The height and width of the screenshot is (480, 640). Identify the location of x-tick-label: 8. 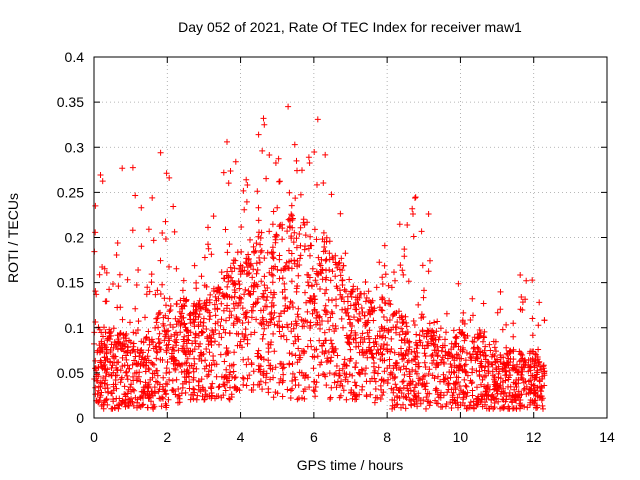
(387, 437).